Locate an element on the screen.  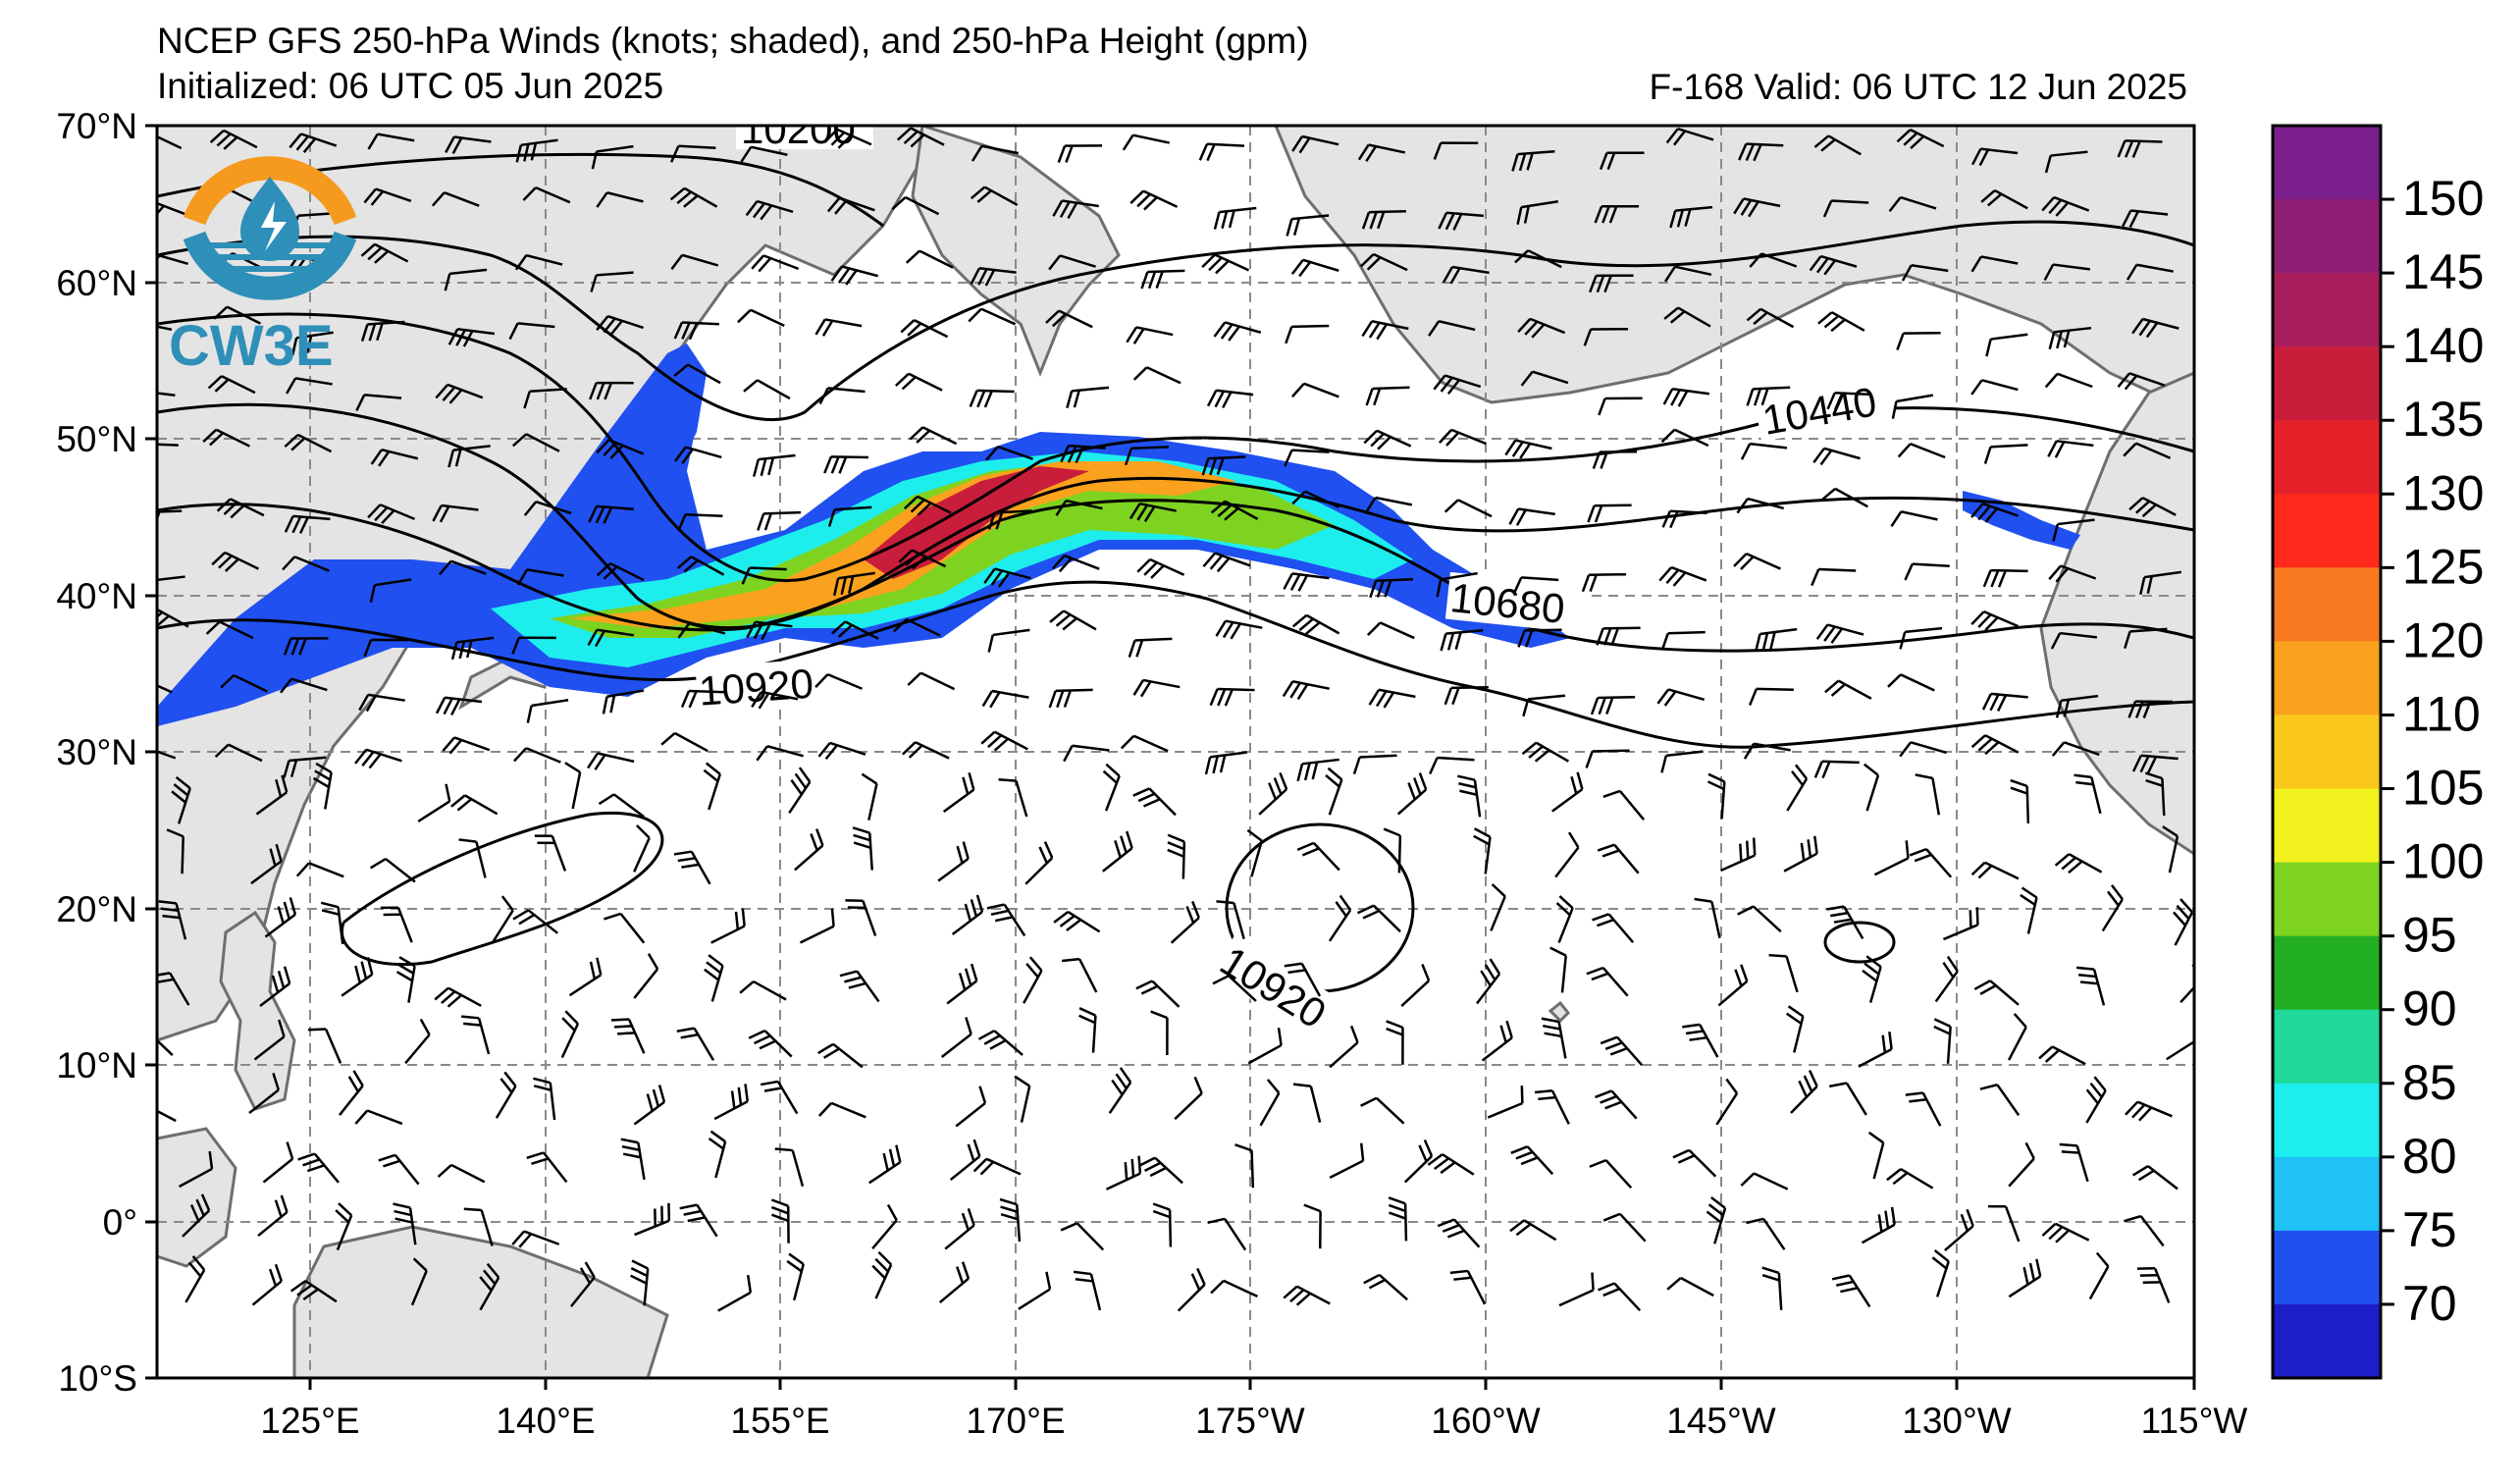
colorbar-label: 80 is located at coordinates (2429, 1157).